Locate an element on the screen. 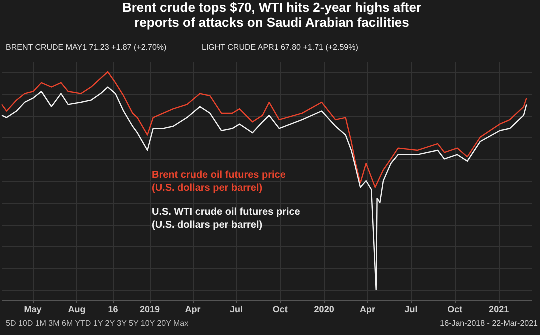 The image size is (540, 335). text: 5D 10D 1M 3M 6M YTD 1Y 2Y 3Y 5Y 10Y 20Y Max is located at coordinates (97, 323).